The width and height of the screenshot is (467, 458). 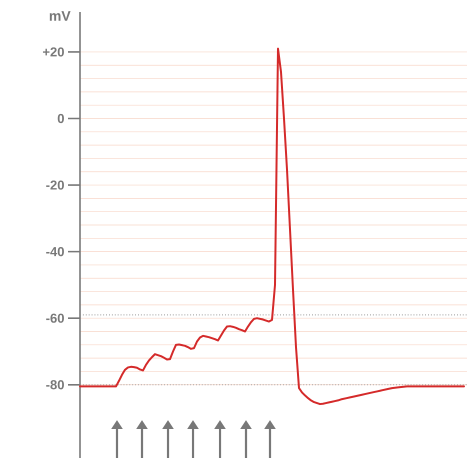 I want to click on y-tick-label: -80, so click(x=55, y=385).